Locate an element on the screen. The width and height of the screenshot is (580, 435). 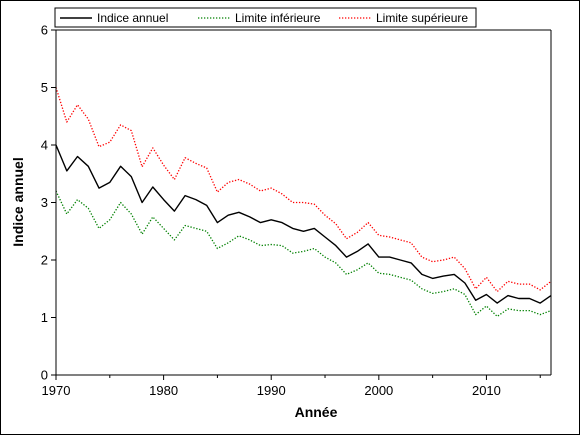
x-tick-label: 1980 is located at coordinates (163, 390).